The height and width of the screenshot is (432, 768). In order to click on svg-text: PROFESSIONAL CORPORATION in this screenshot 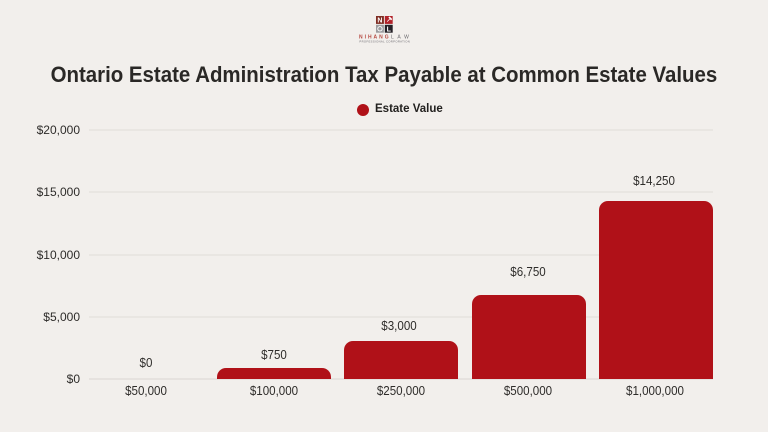, I will do `click(384, 42)`.